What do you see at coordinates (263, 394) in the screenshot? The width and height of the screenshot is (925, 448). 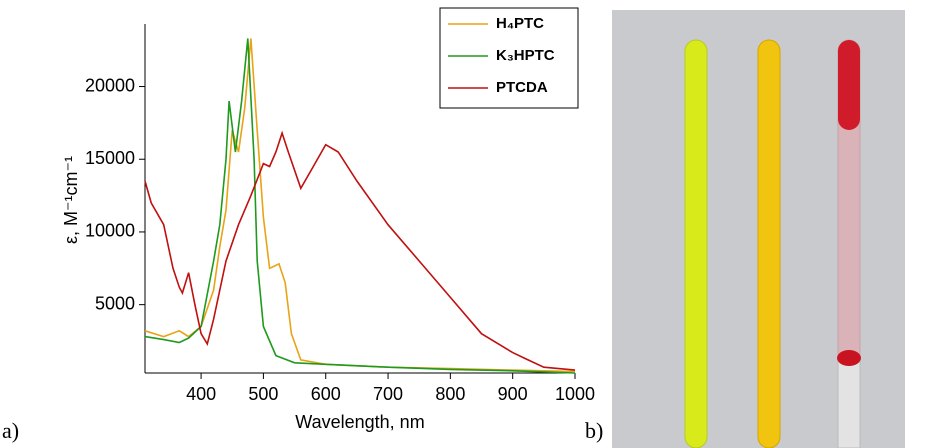 I see `x-tick-label: 500` at bounding box center [263, 394].